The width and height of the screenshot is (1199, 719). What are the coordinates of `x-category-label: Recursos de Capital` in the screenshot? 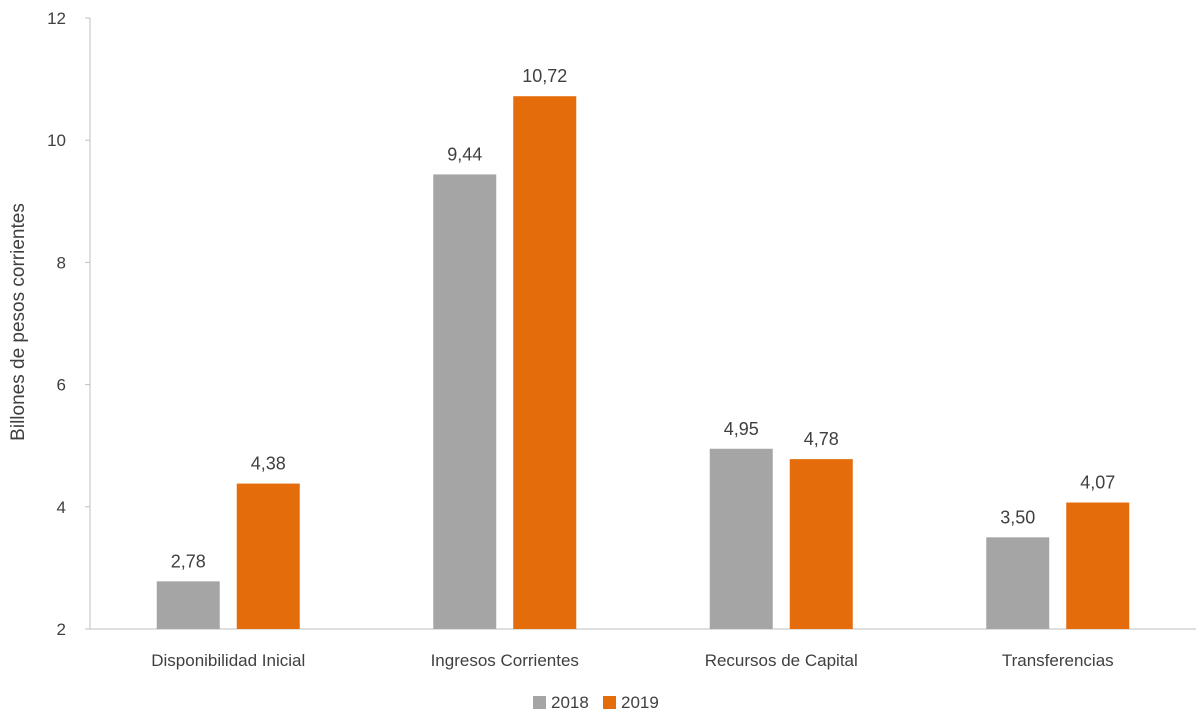 It's located at (781, 660).